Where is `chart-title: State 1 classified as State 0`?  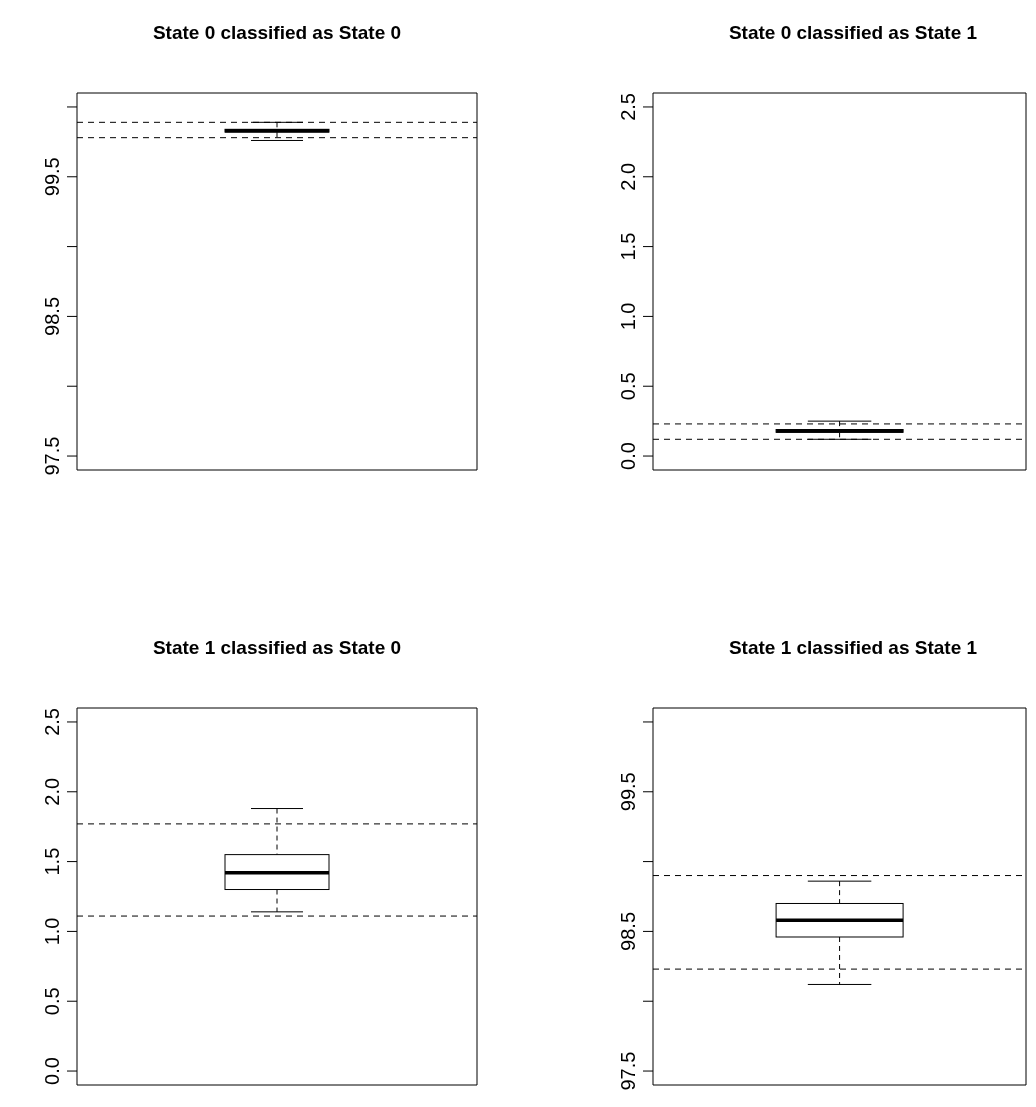
chart-title: State 1 classified as State 0 is located at coordinates (277, 648).